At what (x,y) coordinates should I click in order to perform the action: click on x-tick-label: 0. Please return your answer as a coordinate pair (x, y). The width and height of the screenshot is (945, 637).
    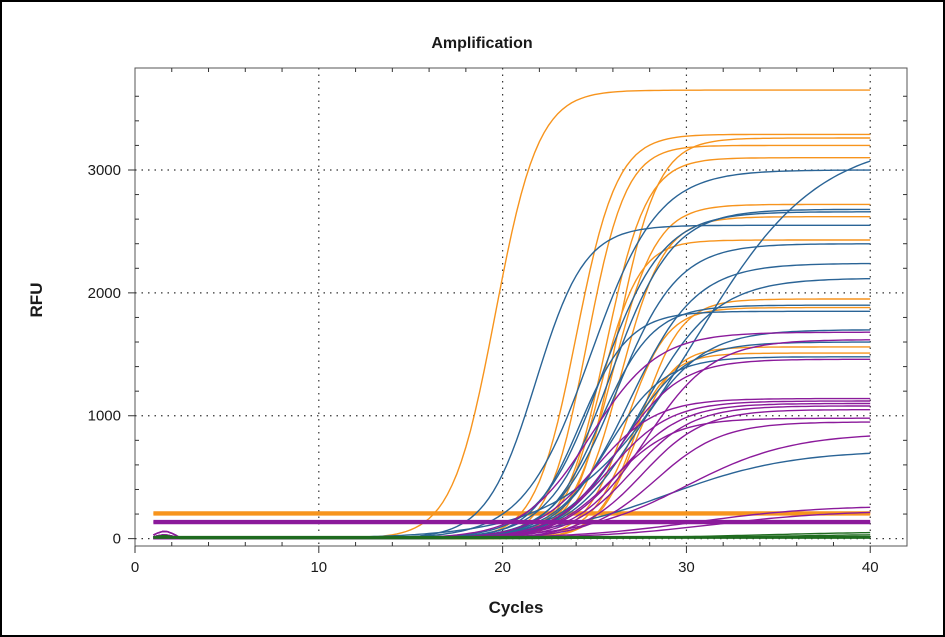
    Looking at the image, I should click on (135, 567).